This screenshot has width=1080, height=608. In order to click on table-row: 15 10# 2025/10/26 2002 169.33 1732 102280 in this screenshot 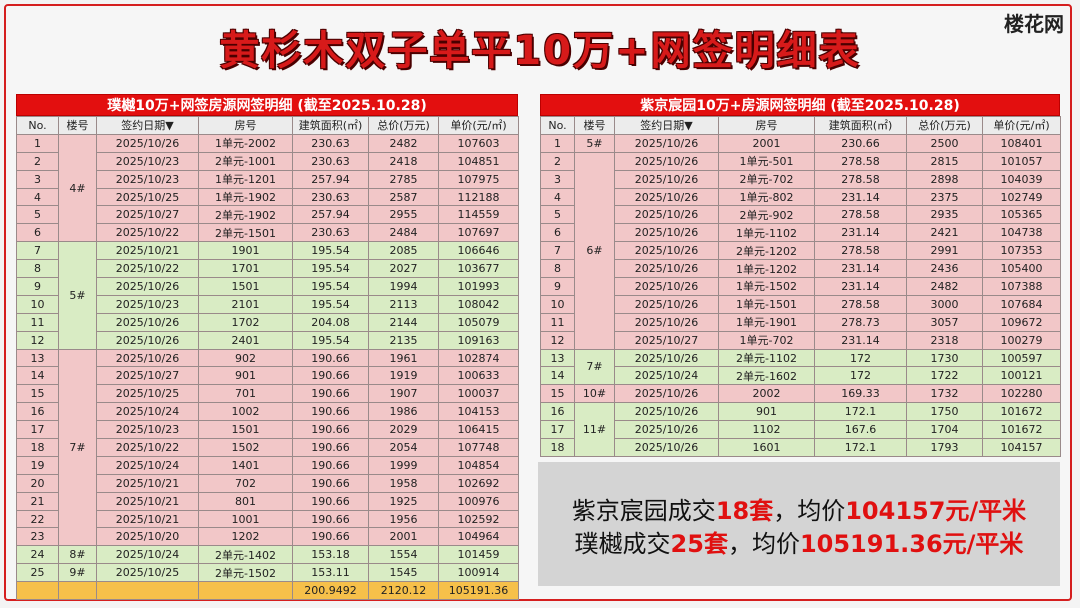, I will do `click(800, 394)`.